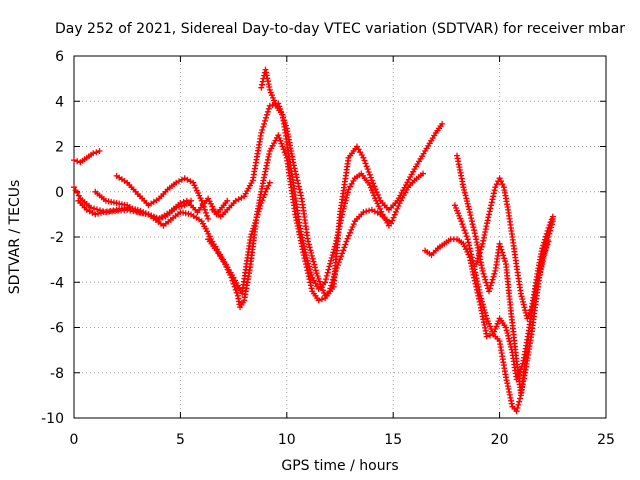 The width and height of the screenshot is (640, 480). What do you see at coordinates (339, 466) in the screenshot?
I see `x-axis-label: GPS time / hours` at bounding box center [339, 466].